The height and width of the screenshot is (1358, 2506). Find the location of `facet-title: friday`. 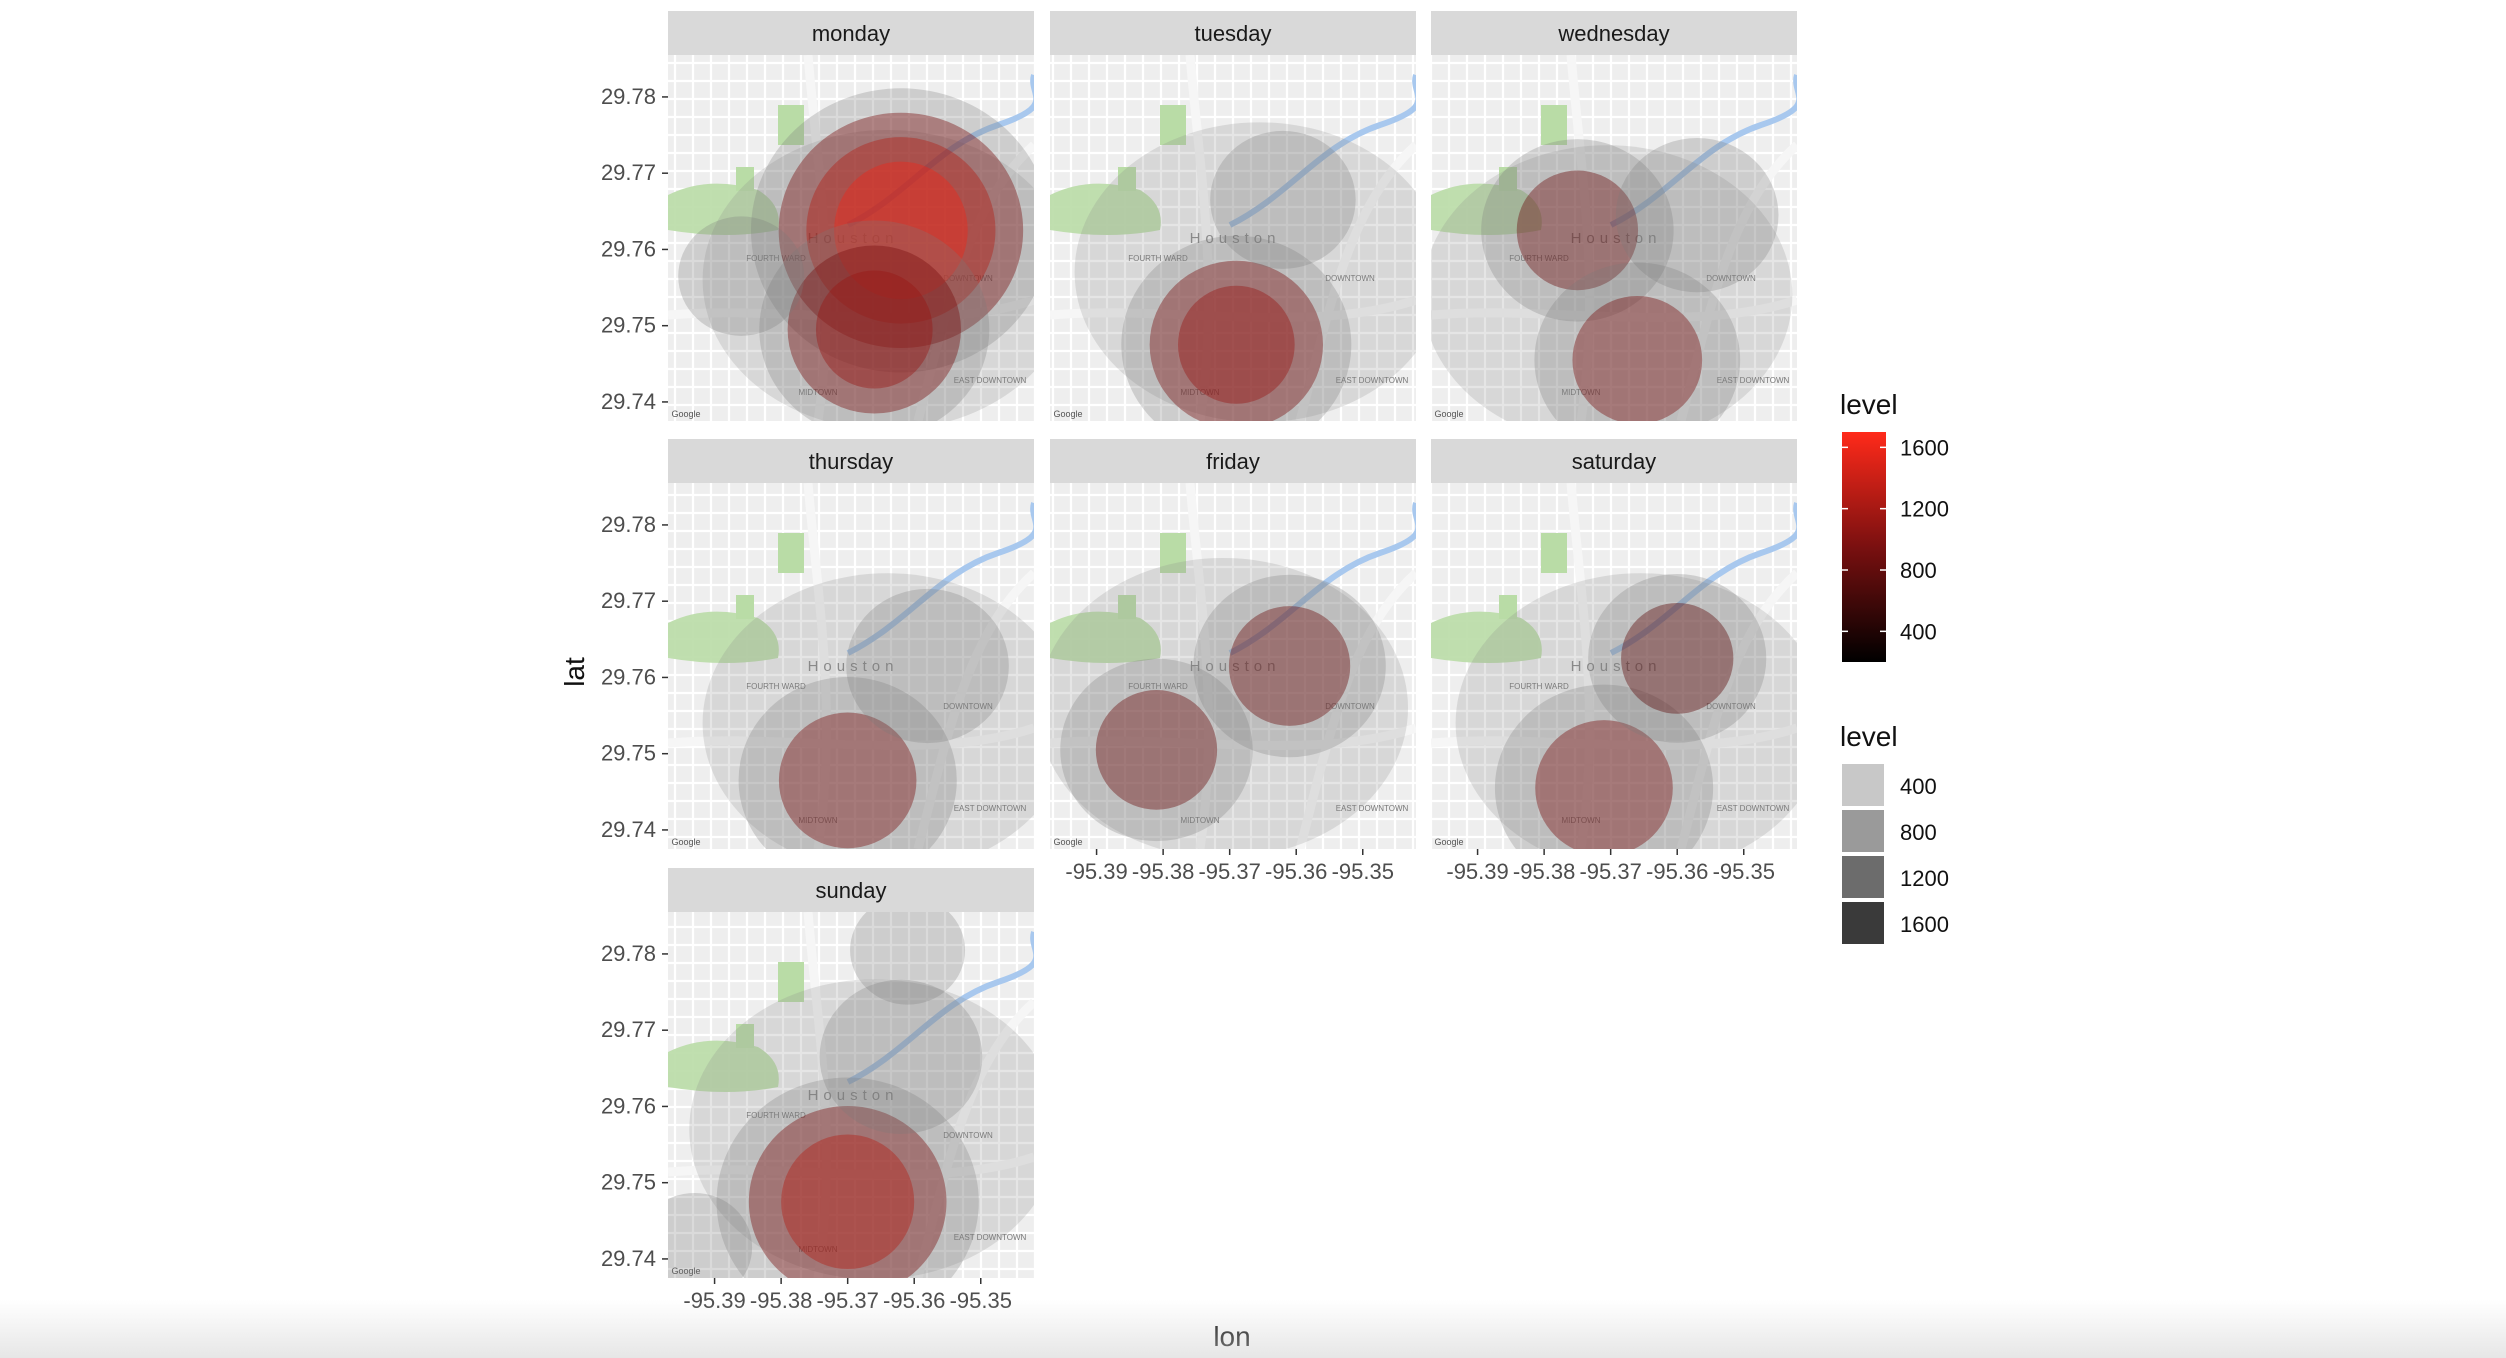

facet-title: friday is located at coordinates (1233, 461).